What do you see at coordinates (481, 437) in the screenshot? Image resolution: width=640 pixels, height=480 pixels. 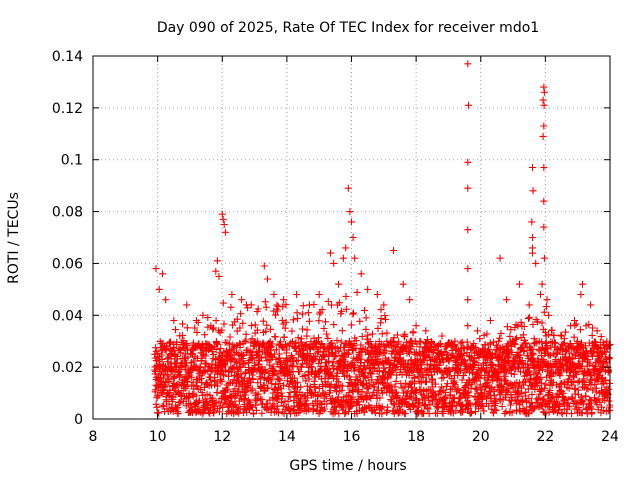 I see `x-tick-label: 20` at bounding box center [481, 437].